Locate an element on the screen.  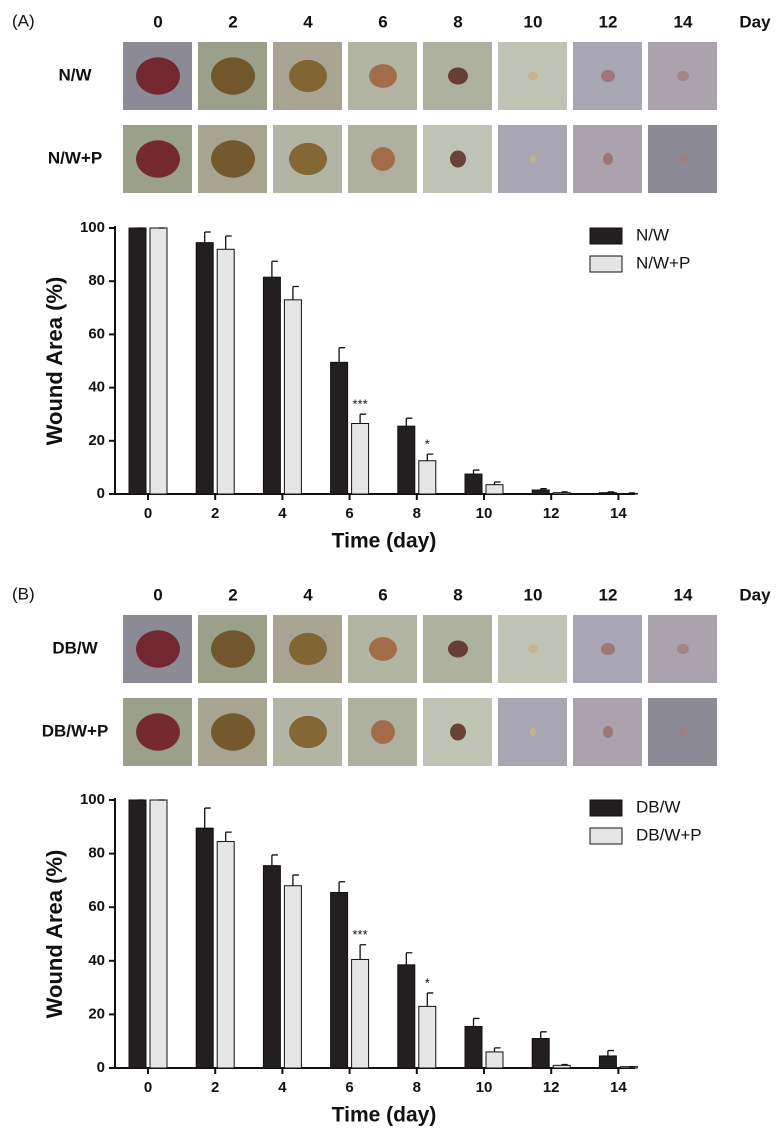
y-tick-label: 60 is located at coordinates (96, 906).